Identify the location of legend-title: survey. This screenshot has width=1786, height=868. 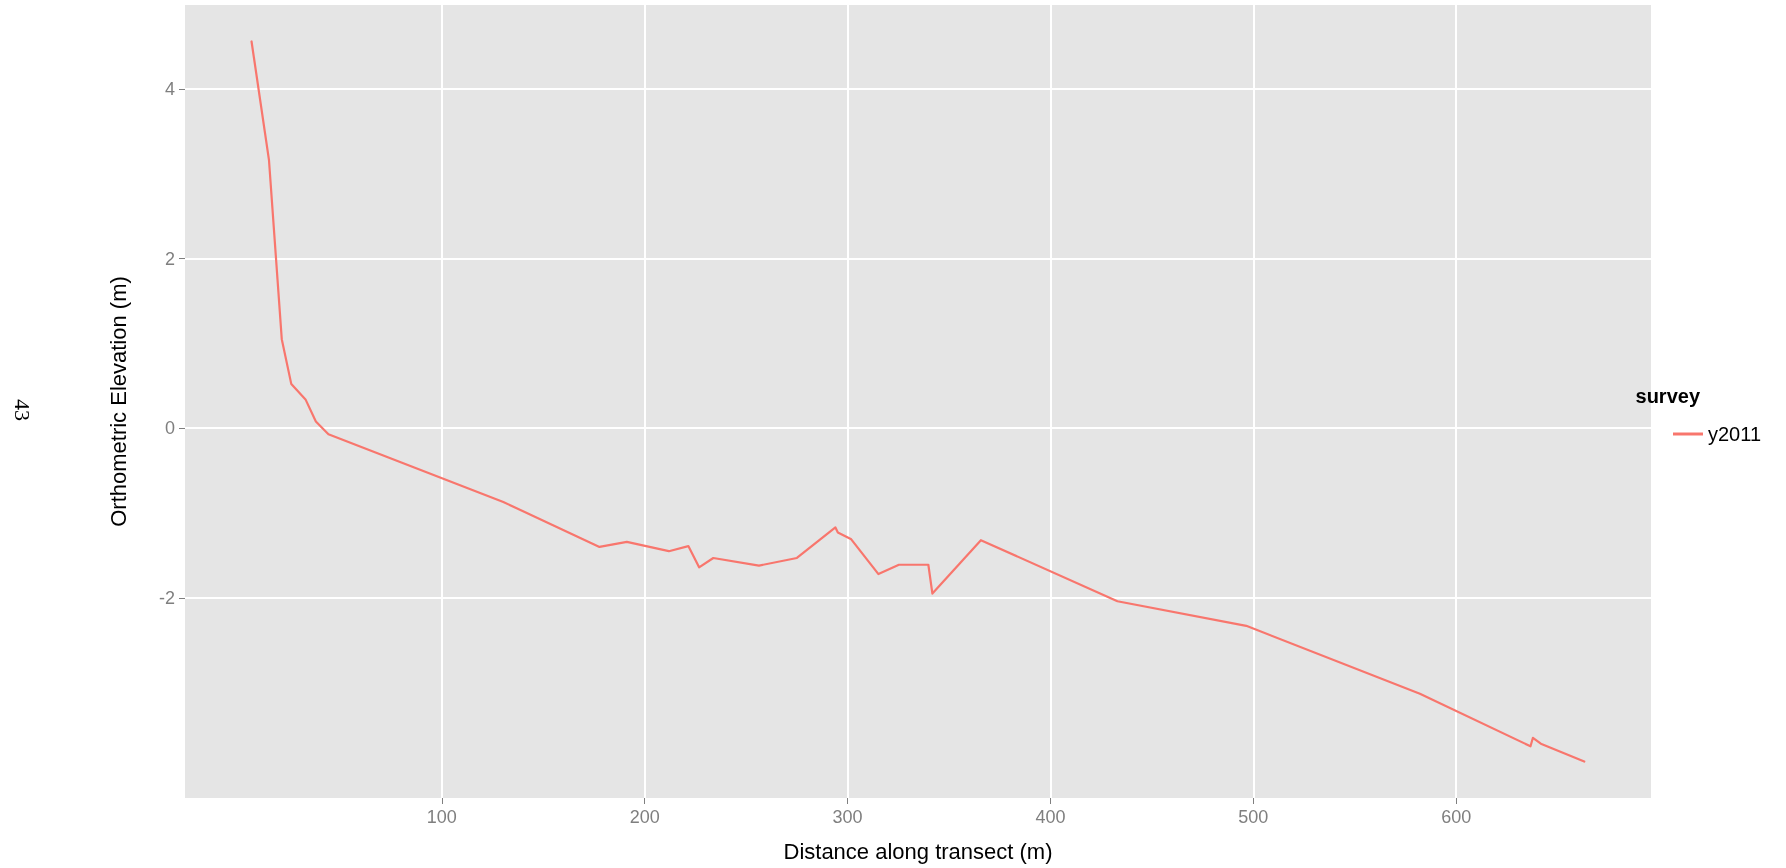
(1668, 396).